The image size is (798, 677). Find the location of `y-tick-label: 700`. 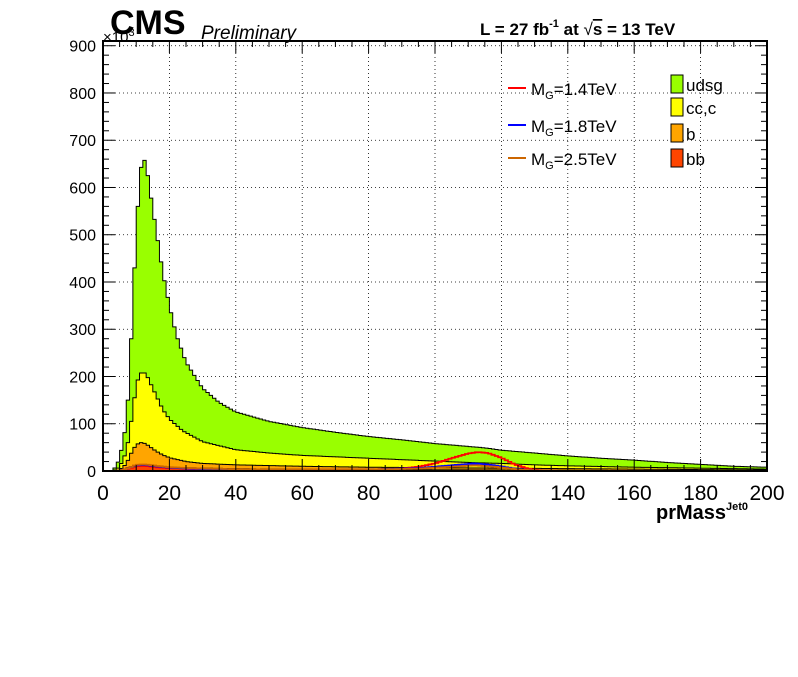

y-tick-label: 700 is located at coordinates (82, 141).